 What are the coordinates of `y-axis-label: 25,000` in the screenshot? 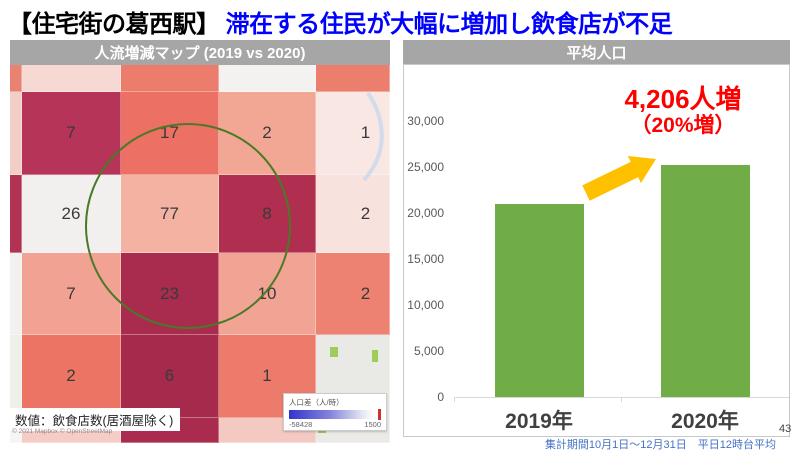 It's located at (425, 167).